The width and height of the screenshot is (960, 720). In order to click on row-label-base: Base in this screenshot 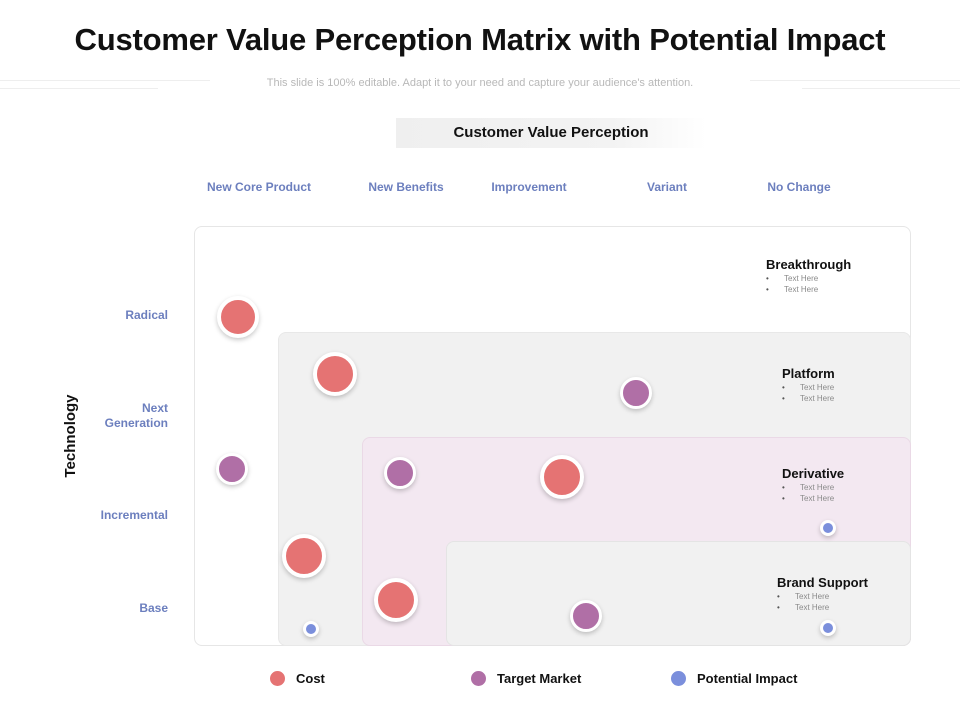, I will do `click(153, 608)`.